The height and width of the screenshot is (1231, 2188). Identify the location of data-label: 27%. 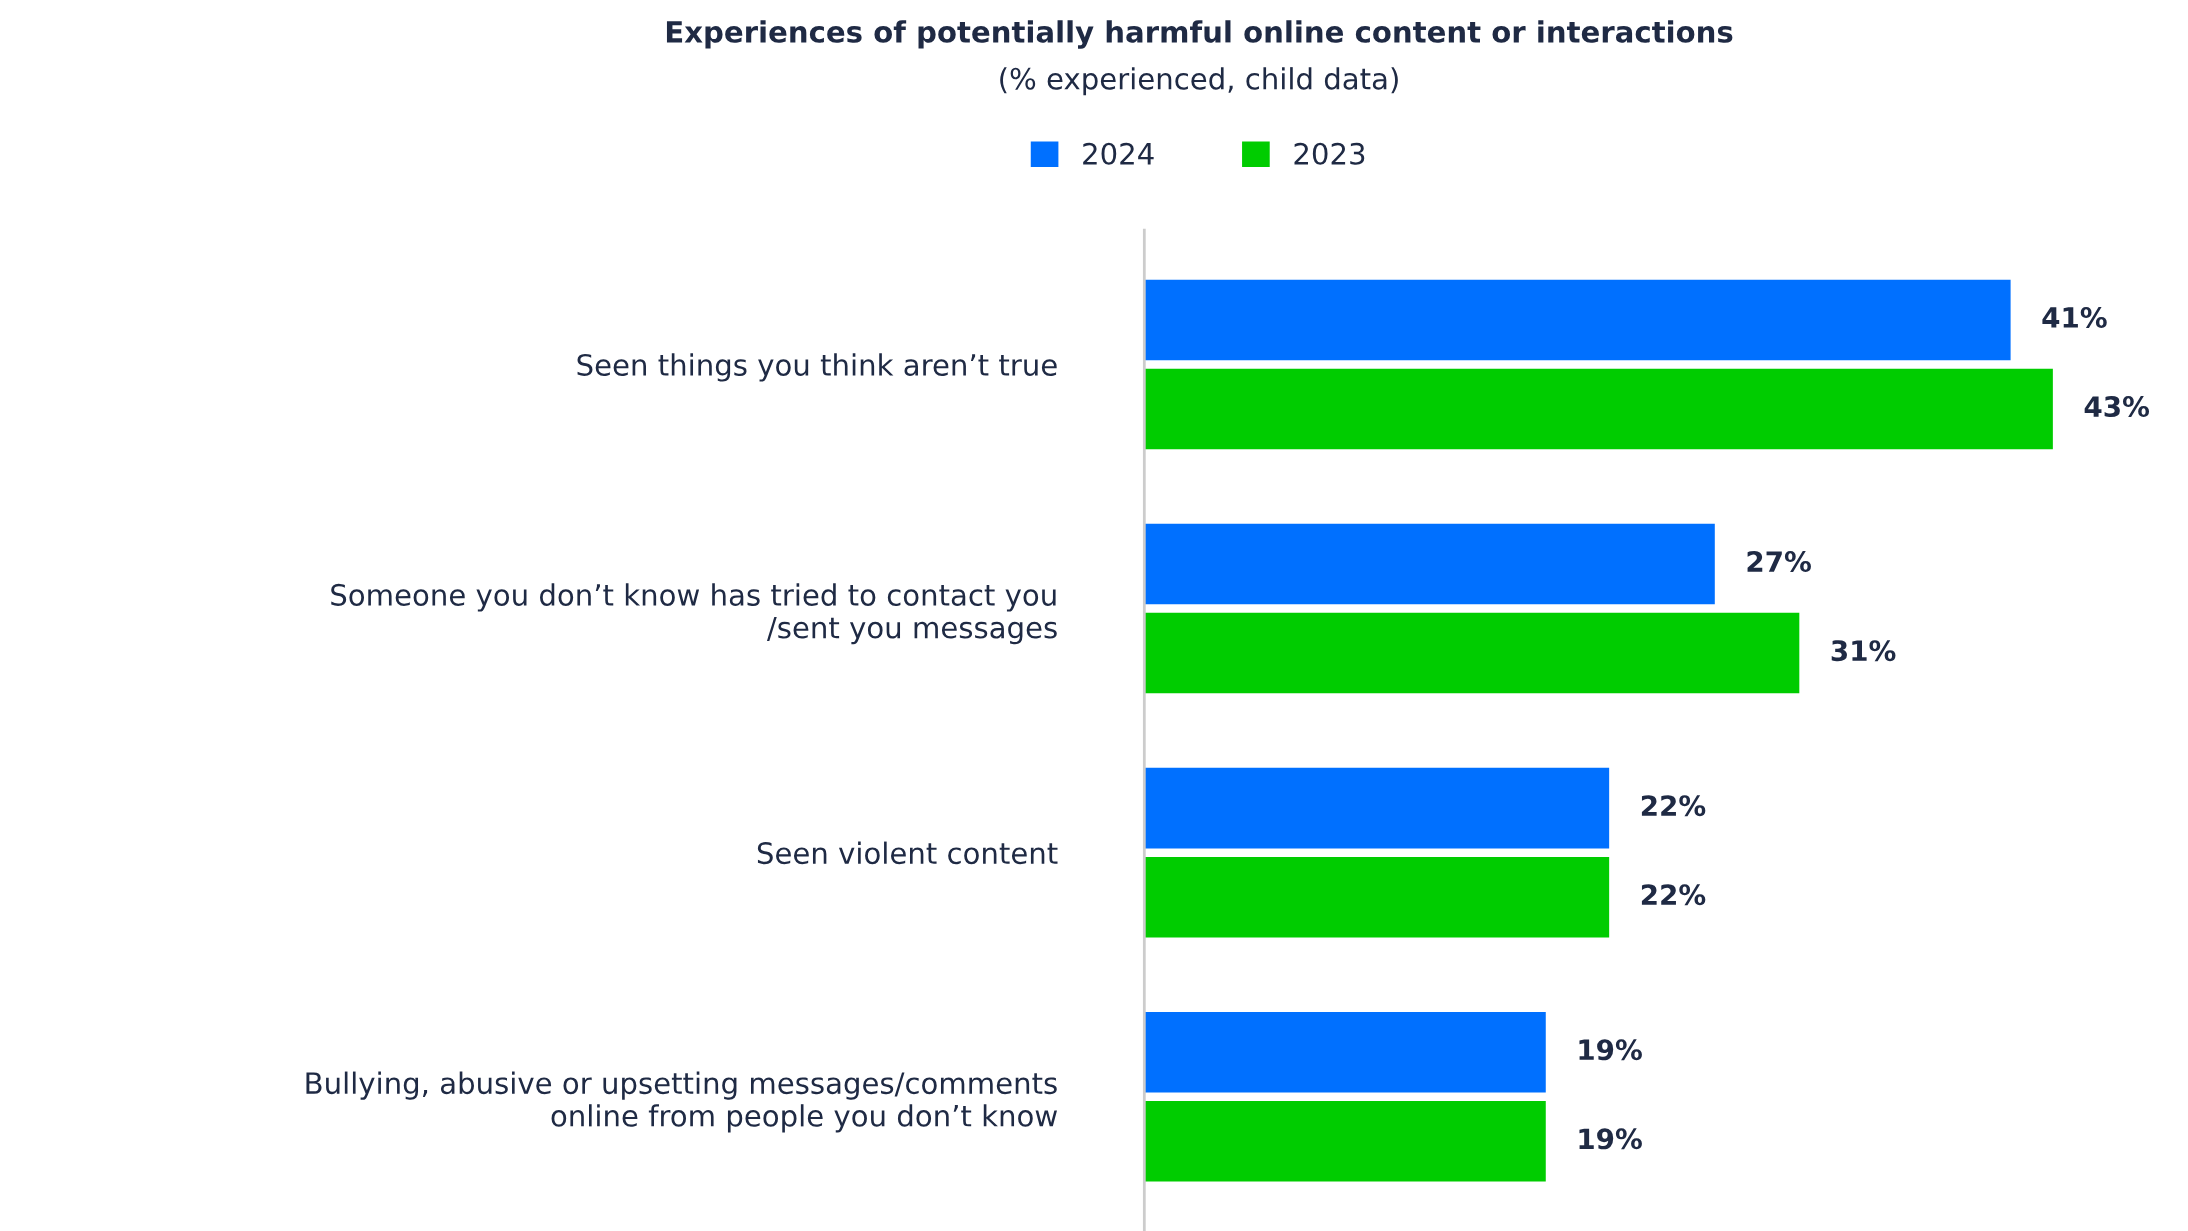
(1779, 562).